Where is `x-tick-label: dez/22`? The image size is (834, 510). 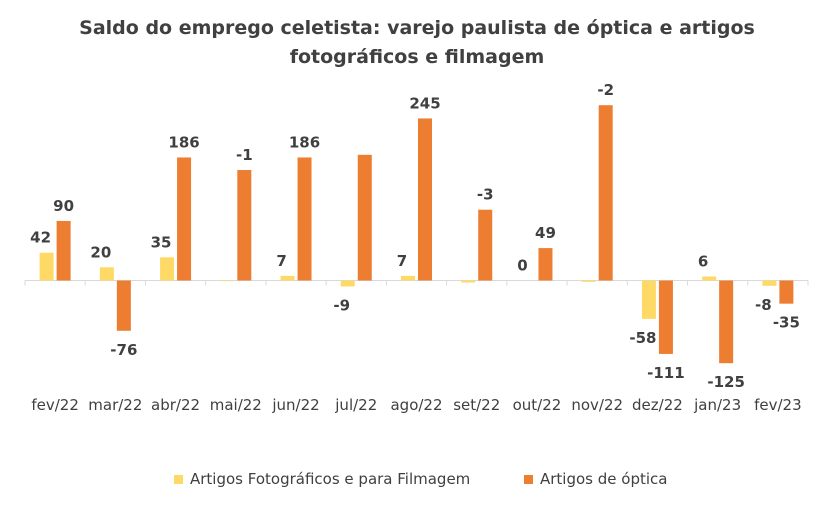
x-tick-label: dez/22 is located at coordinates (657, 405).